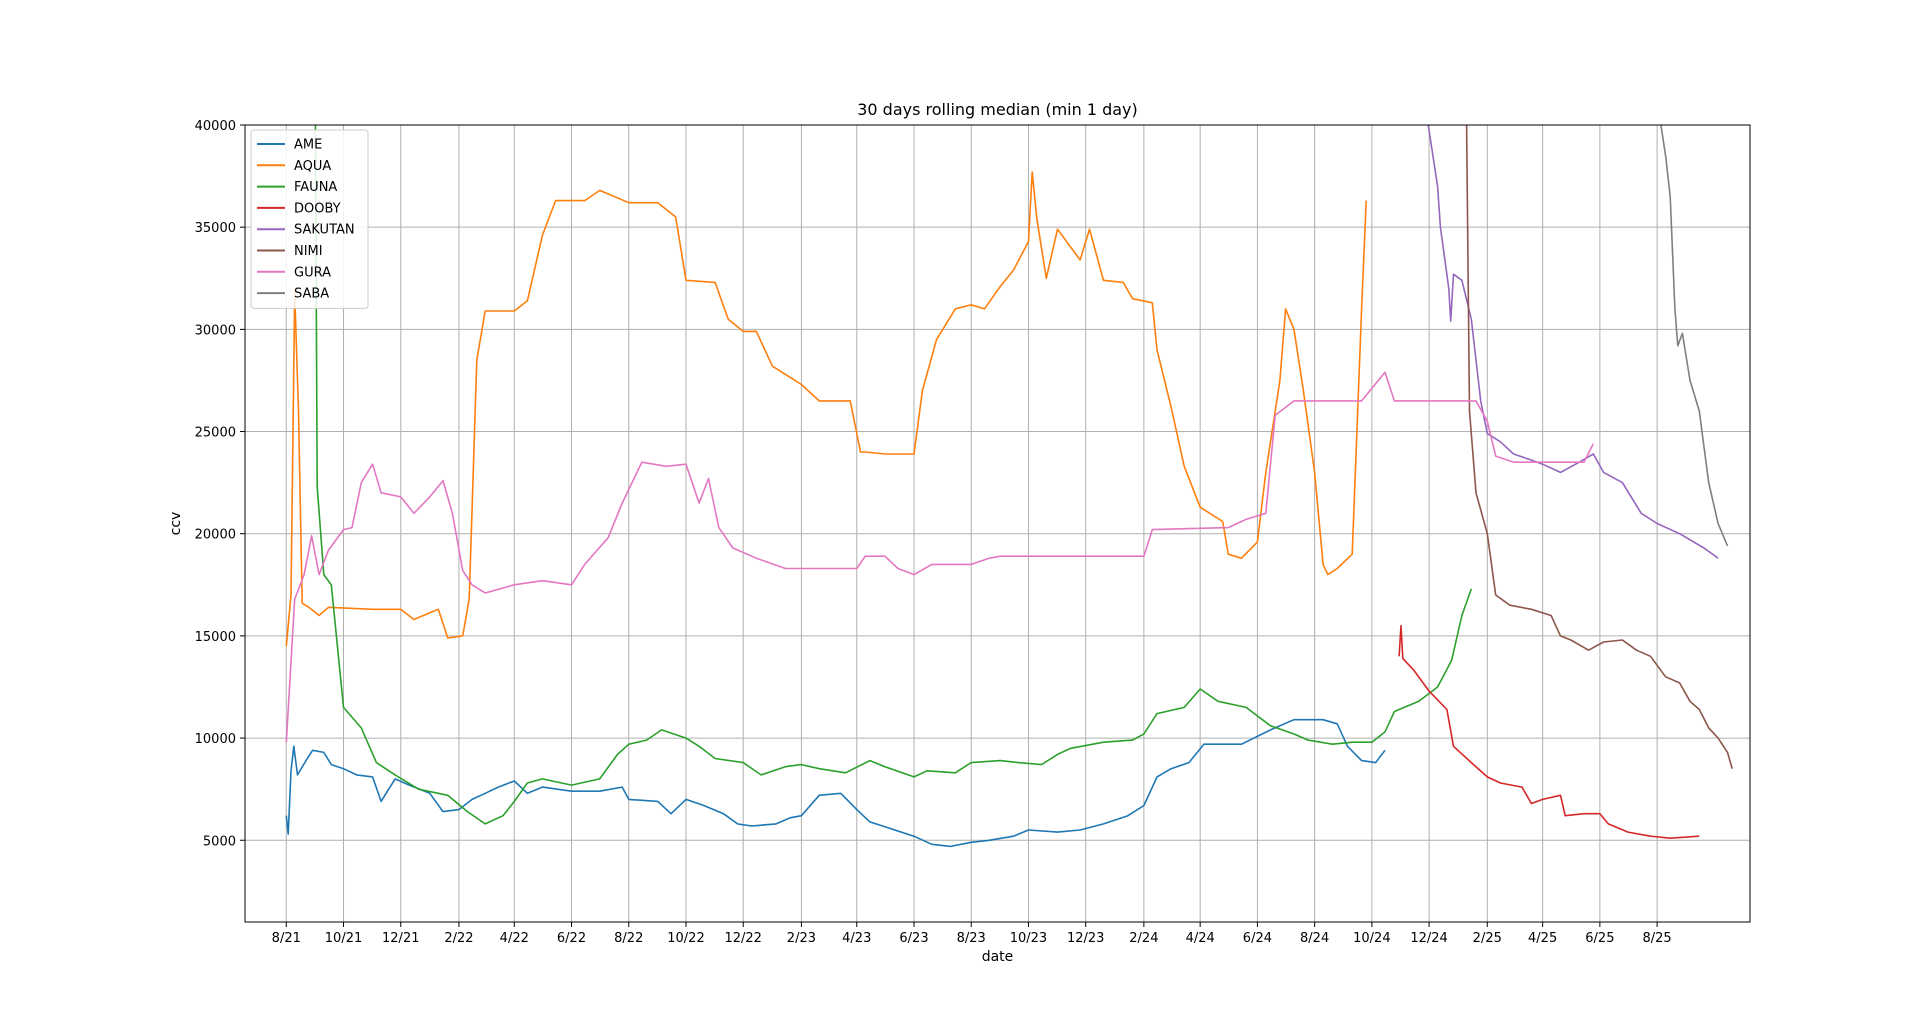  What do you see at coordinates (1200, 938) in the screenshot?
I see `x-tick-label: 4/24` at bounding box center [1200, 938].